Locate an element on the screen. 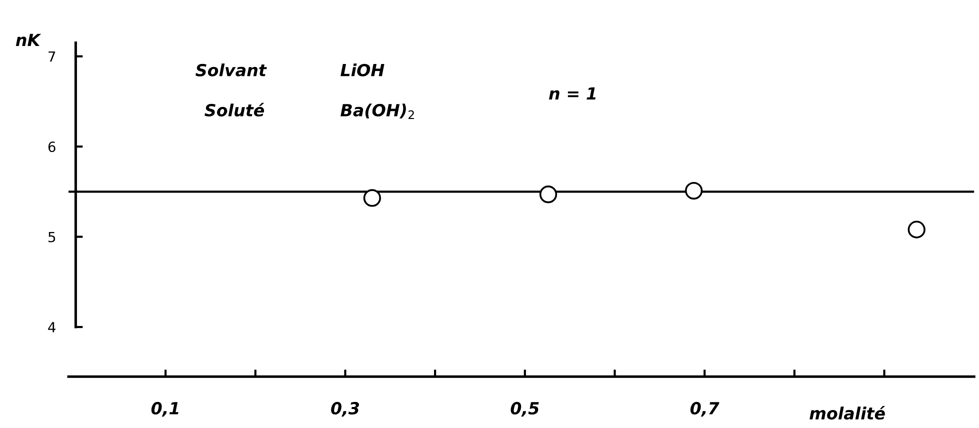  annotation: LiOH is located at coordinates (362, 70).